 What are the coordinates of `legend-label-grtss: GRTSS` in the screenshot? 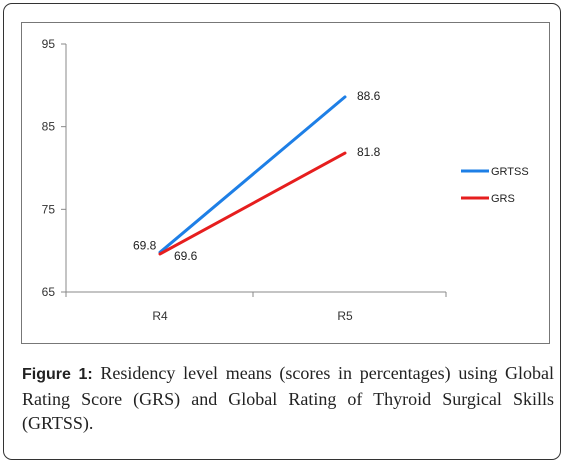 It's located at (510, 172).